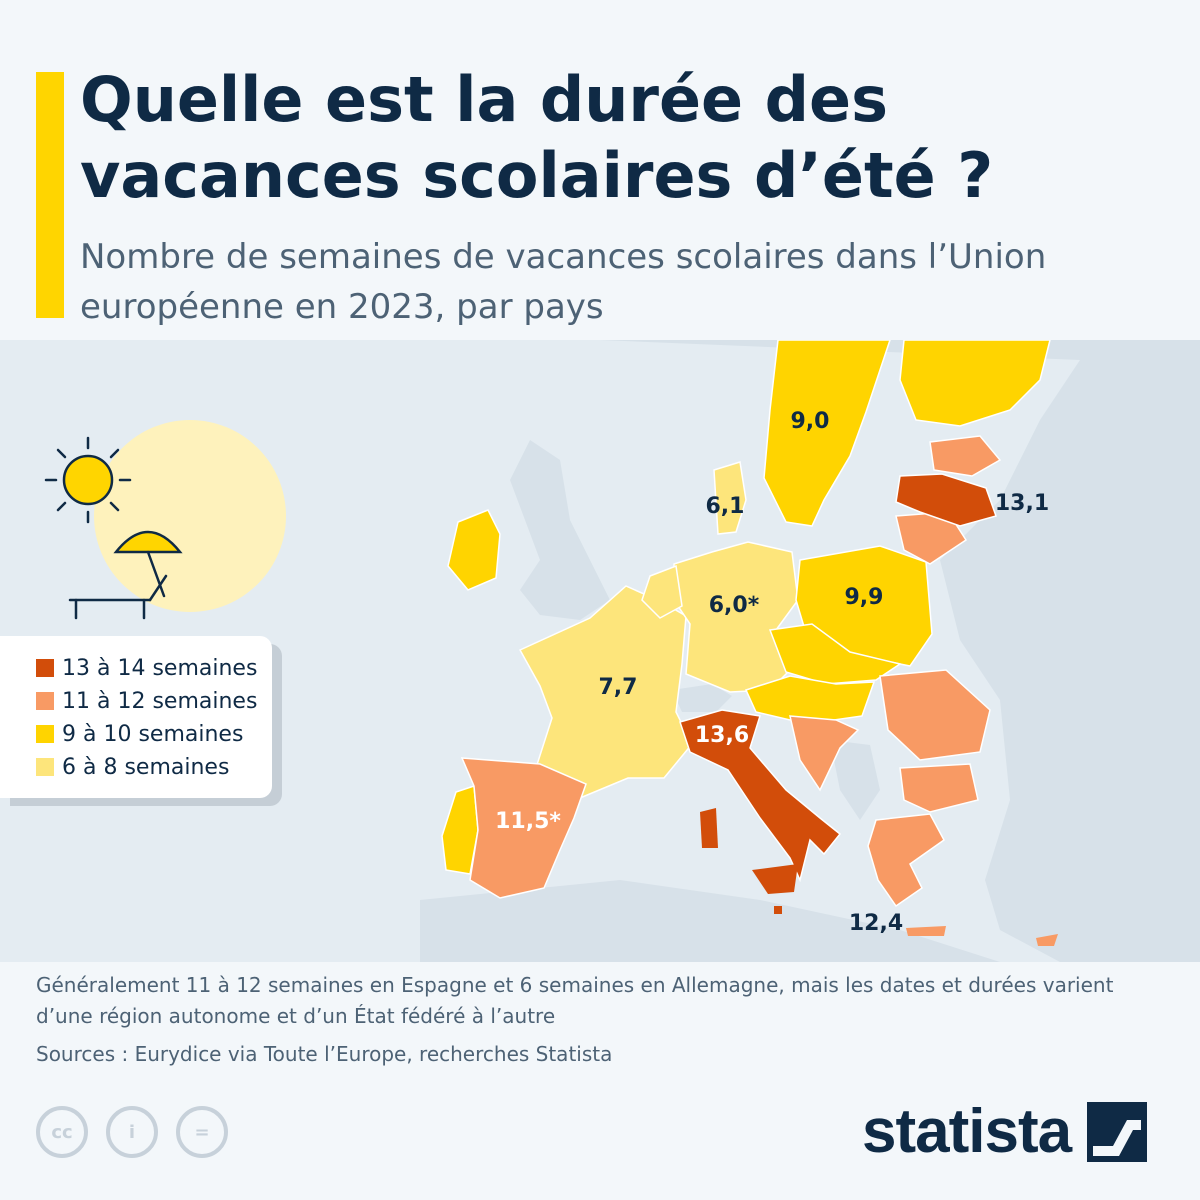 The width and height of the screenshot is (1200, 1200). I want to click on license-icons: cc i =, so click(132, 1132).